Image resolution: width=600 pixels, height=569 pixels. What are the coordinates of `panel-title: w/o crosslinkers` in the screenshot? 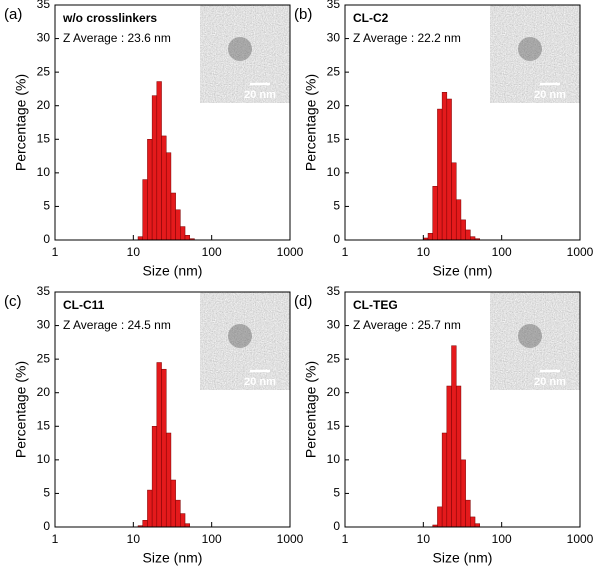 It's located at (109, 18).